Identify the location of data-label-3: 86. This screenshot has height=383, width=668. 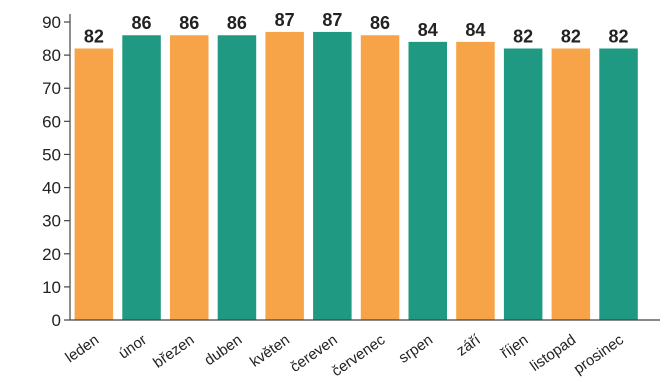
(237, 23).